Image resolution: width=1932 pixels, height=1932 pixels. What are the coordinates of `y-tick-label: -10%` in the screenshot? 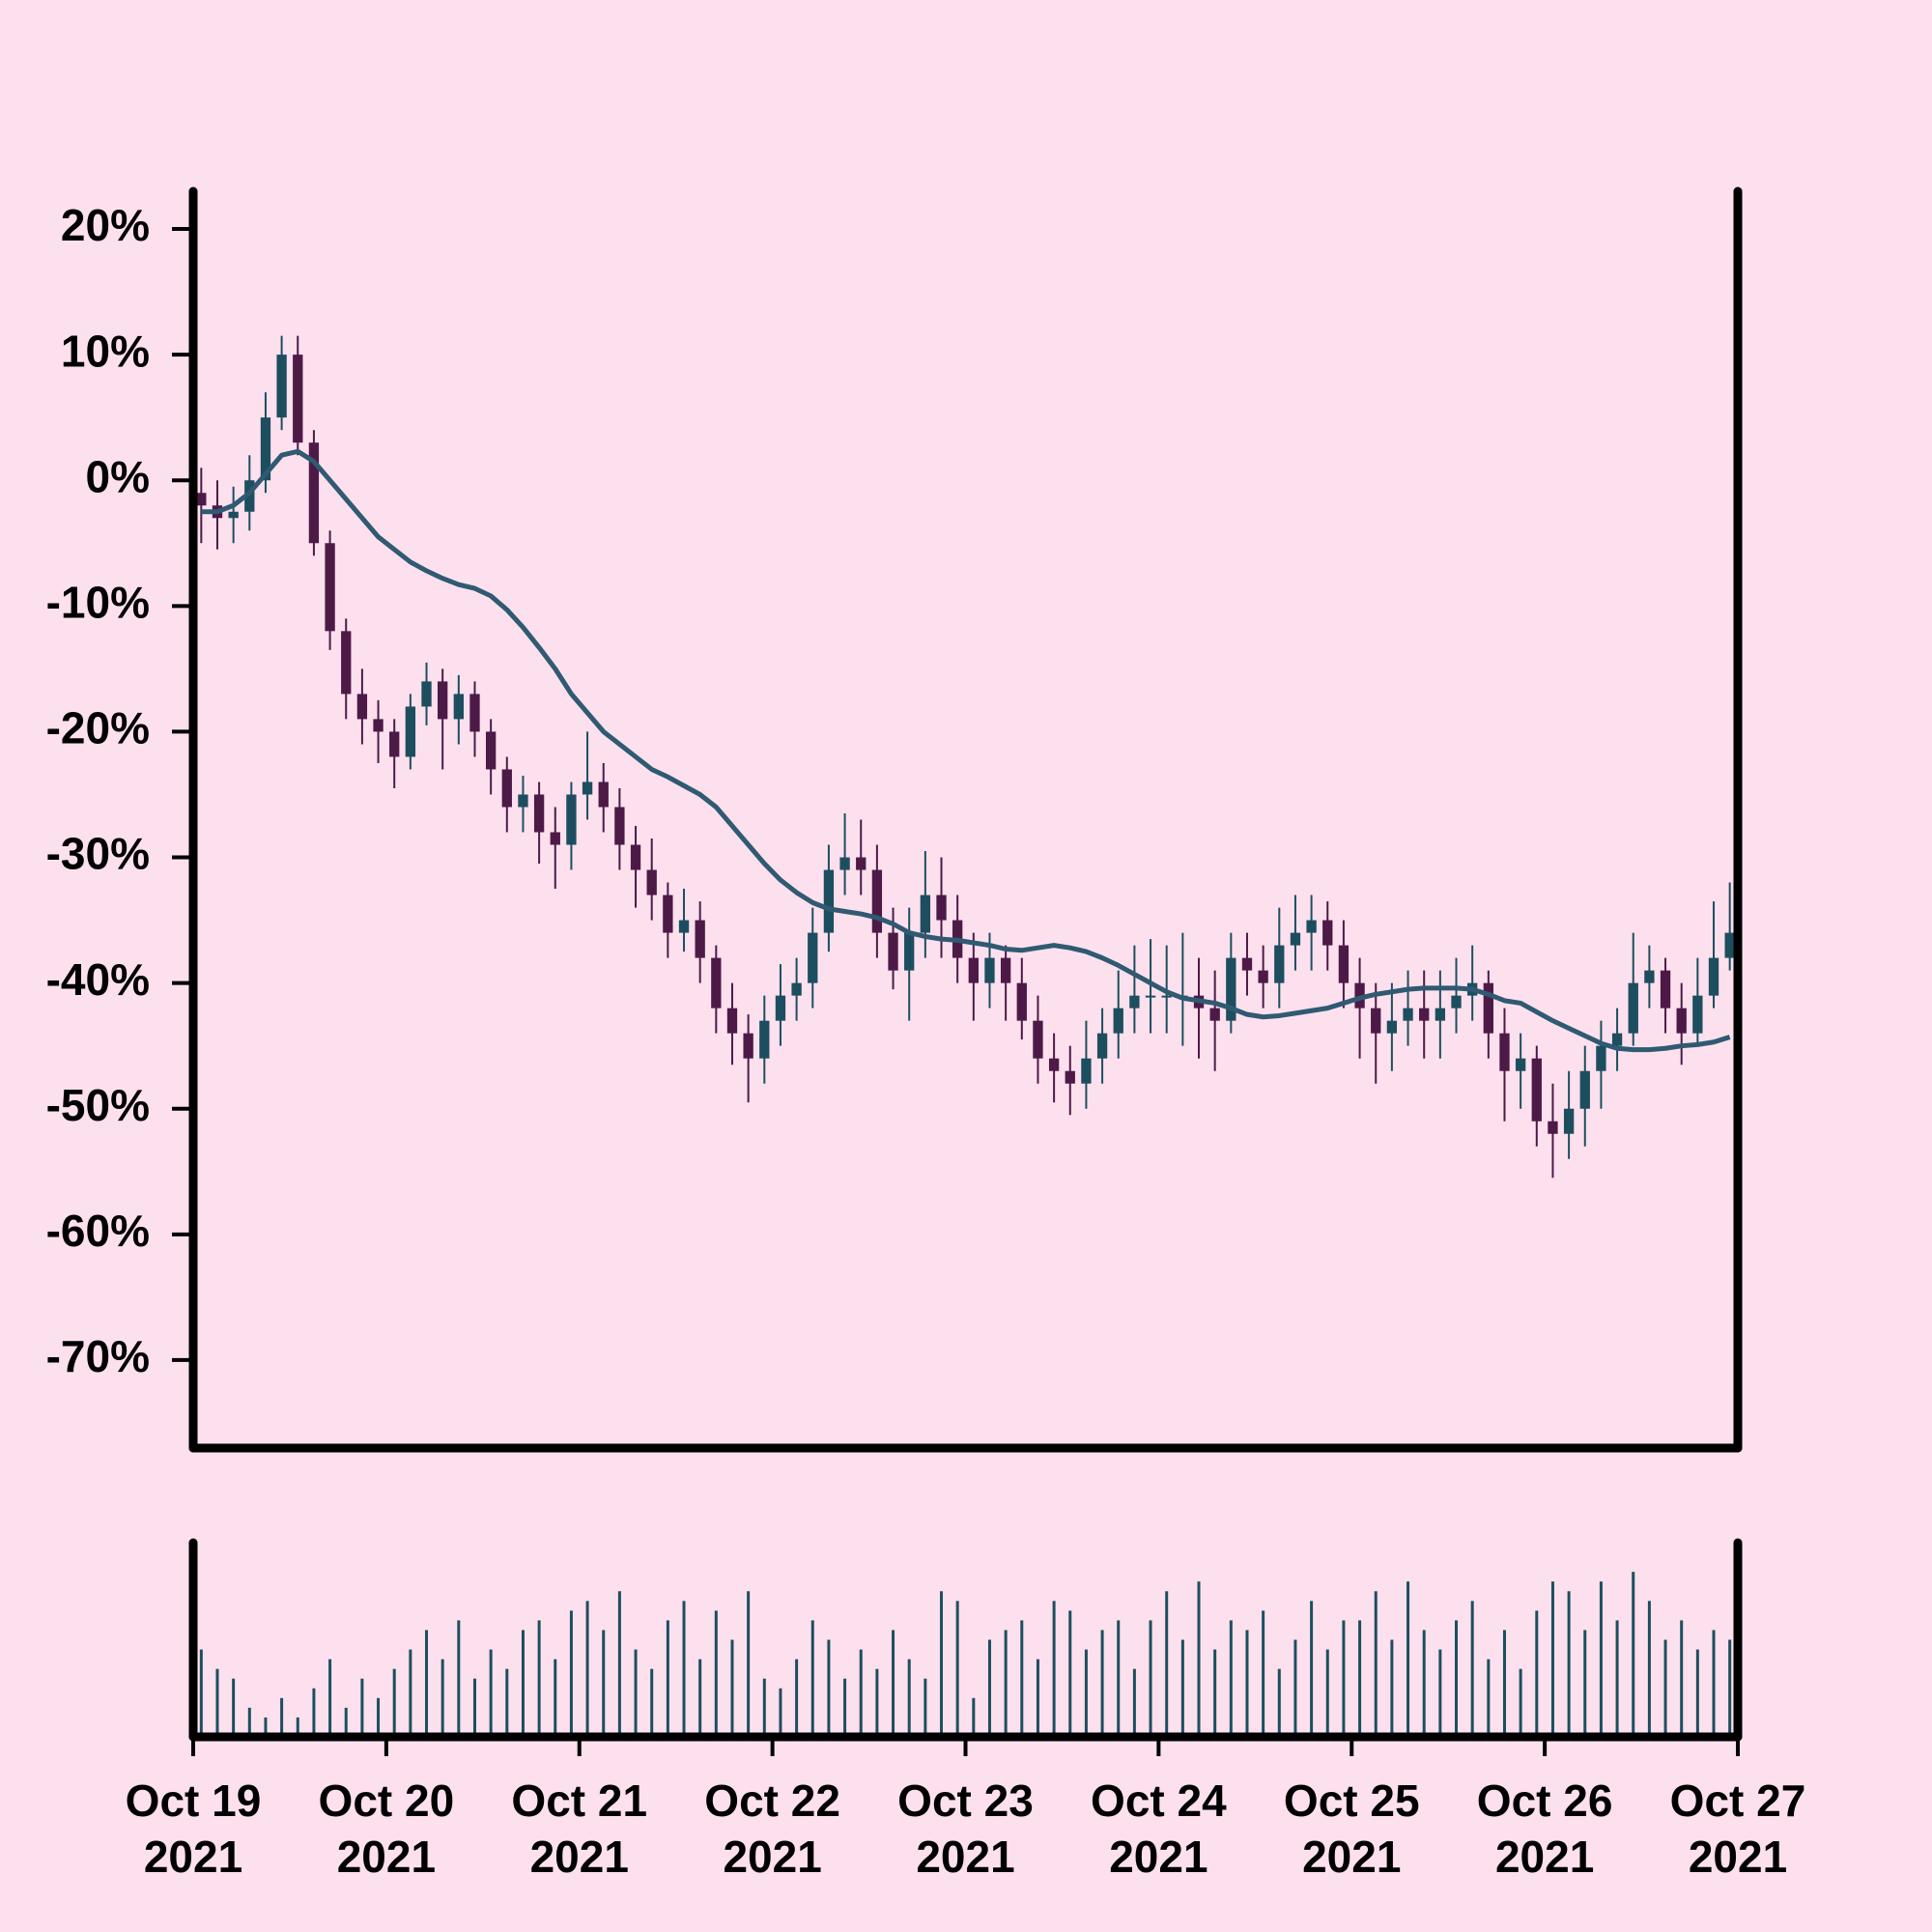 It's located at (98, 602).